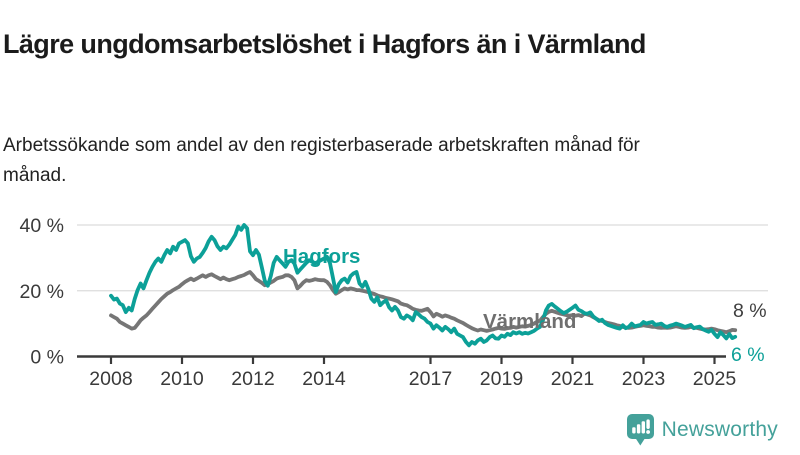 Image resolution: width=800 pixels, height=455 pixels. I want to click on hagfors-end-label: 6 %, so click(748, 355).